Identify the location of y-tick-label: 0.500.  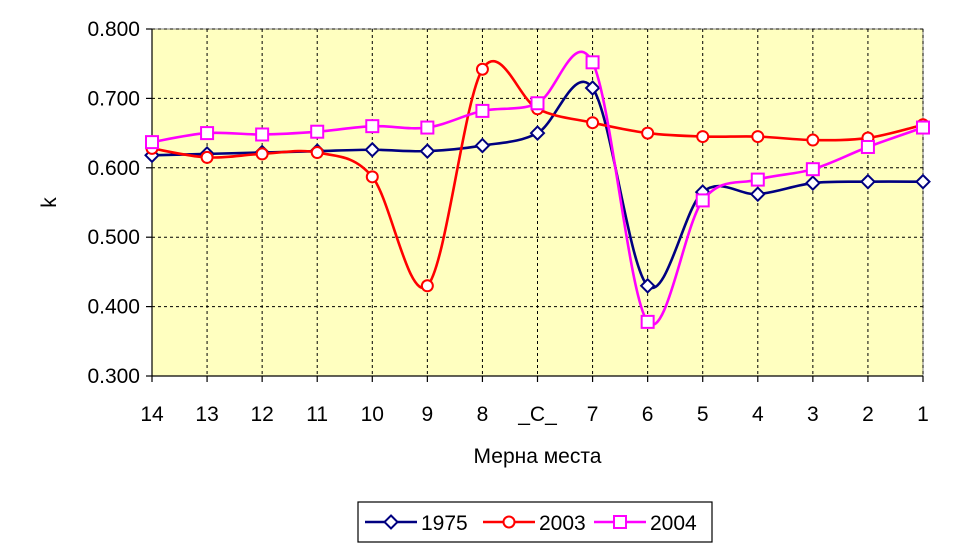
(113, 237).